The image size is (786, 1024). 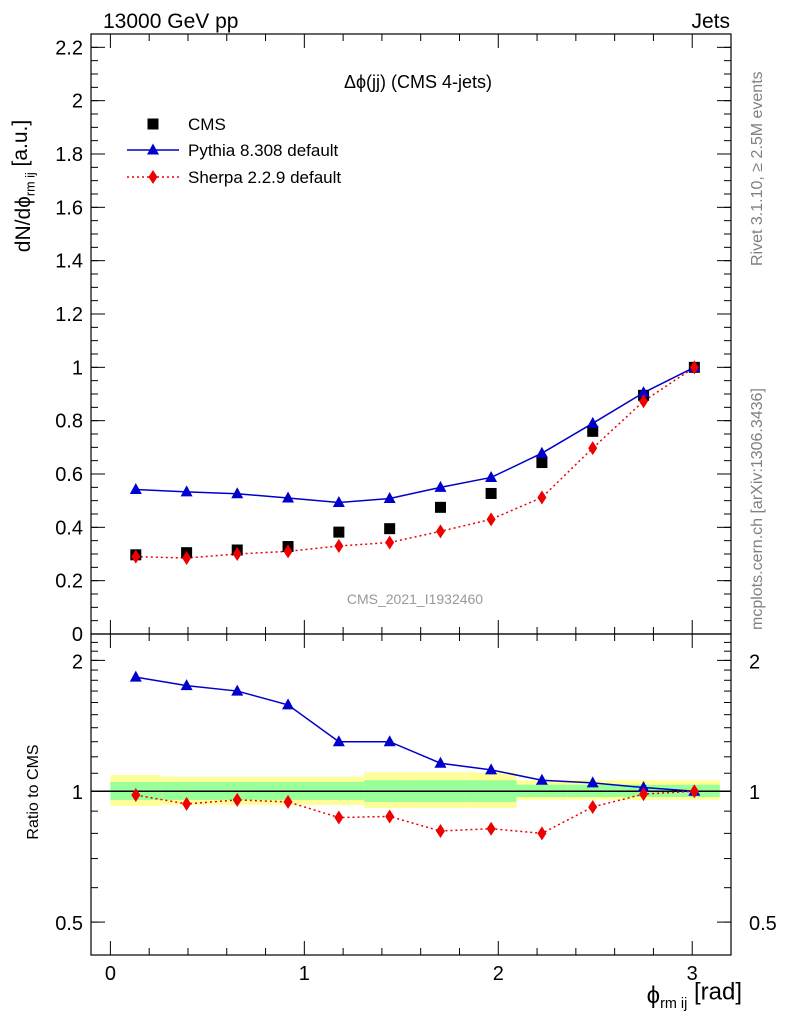 I want to click on main-data-layer, so click(x=415, y=462).